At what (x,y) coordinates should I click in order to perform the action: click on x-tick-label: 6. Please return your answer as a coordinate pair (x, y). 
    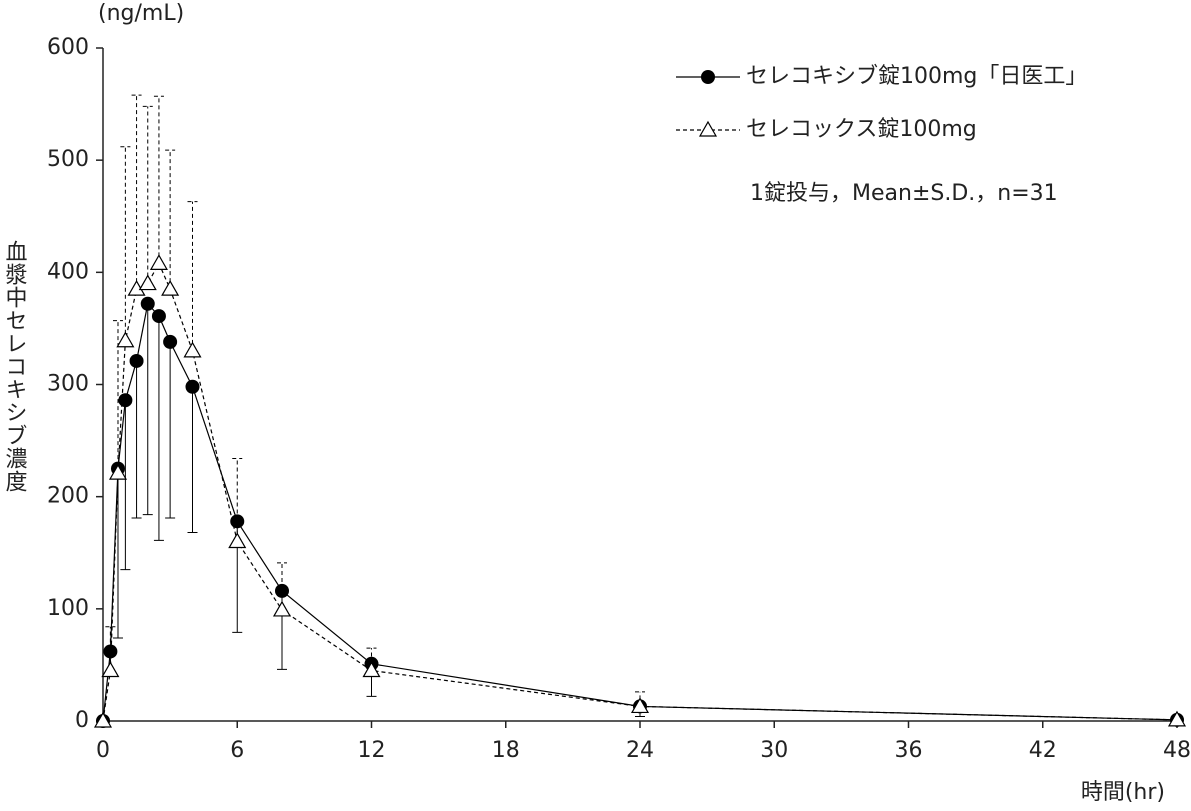
    Looking at the image, I should click on (237, 750).